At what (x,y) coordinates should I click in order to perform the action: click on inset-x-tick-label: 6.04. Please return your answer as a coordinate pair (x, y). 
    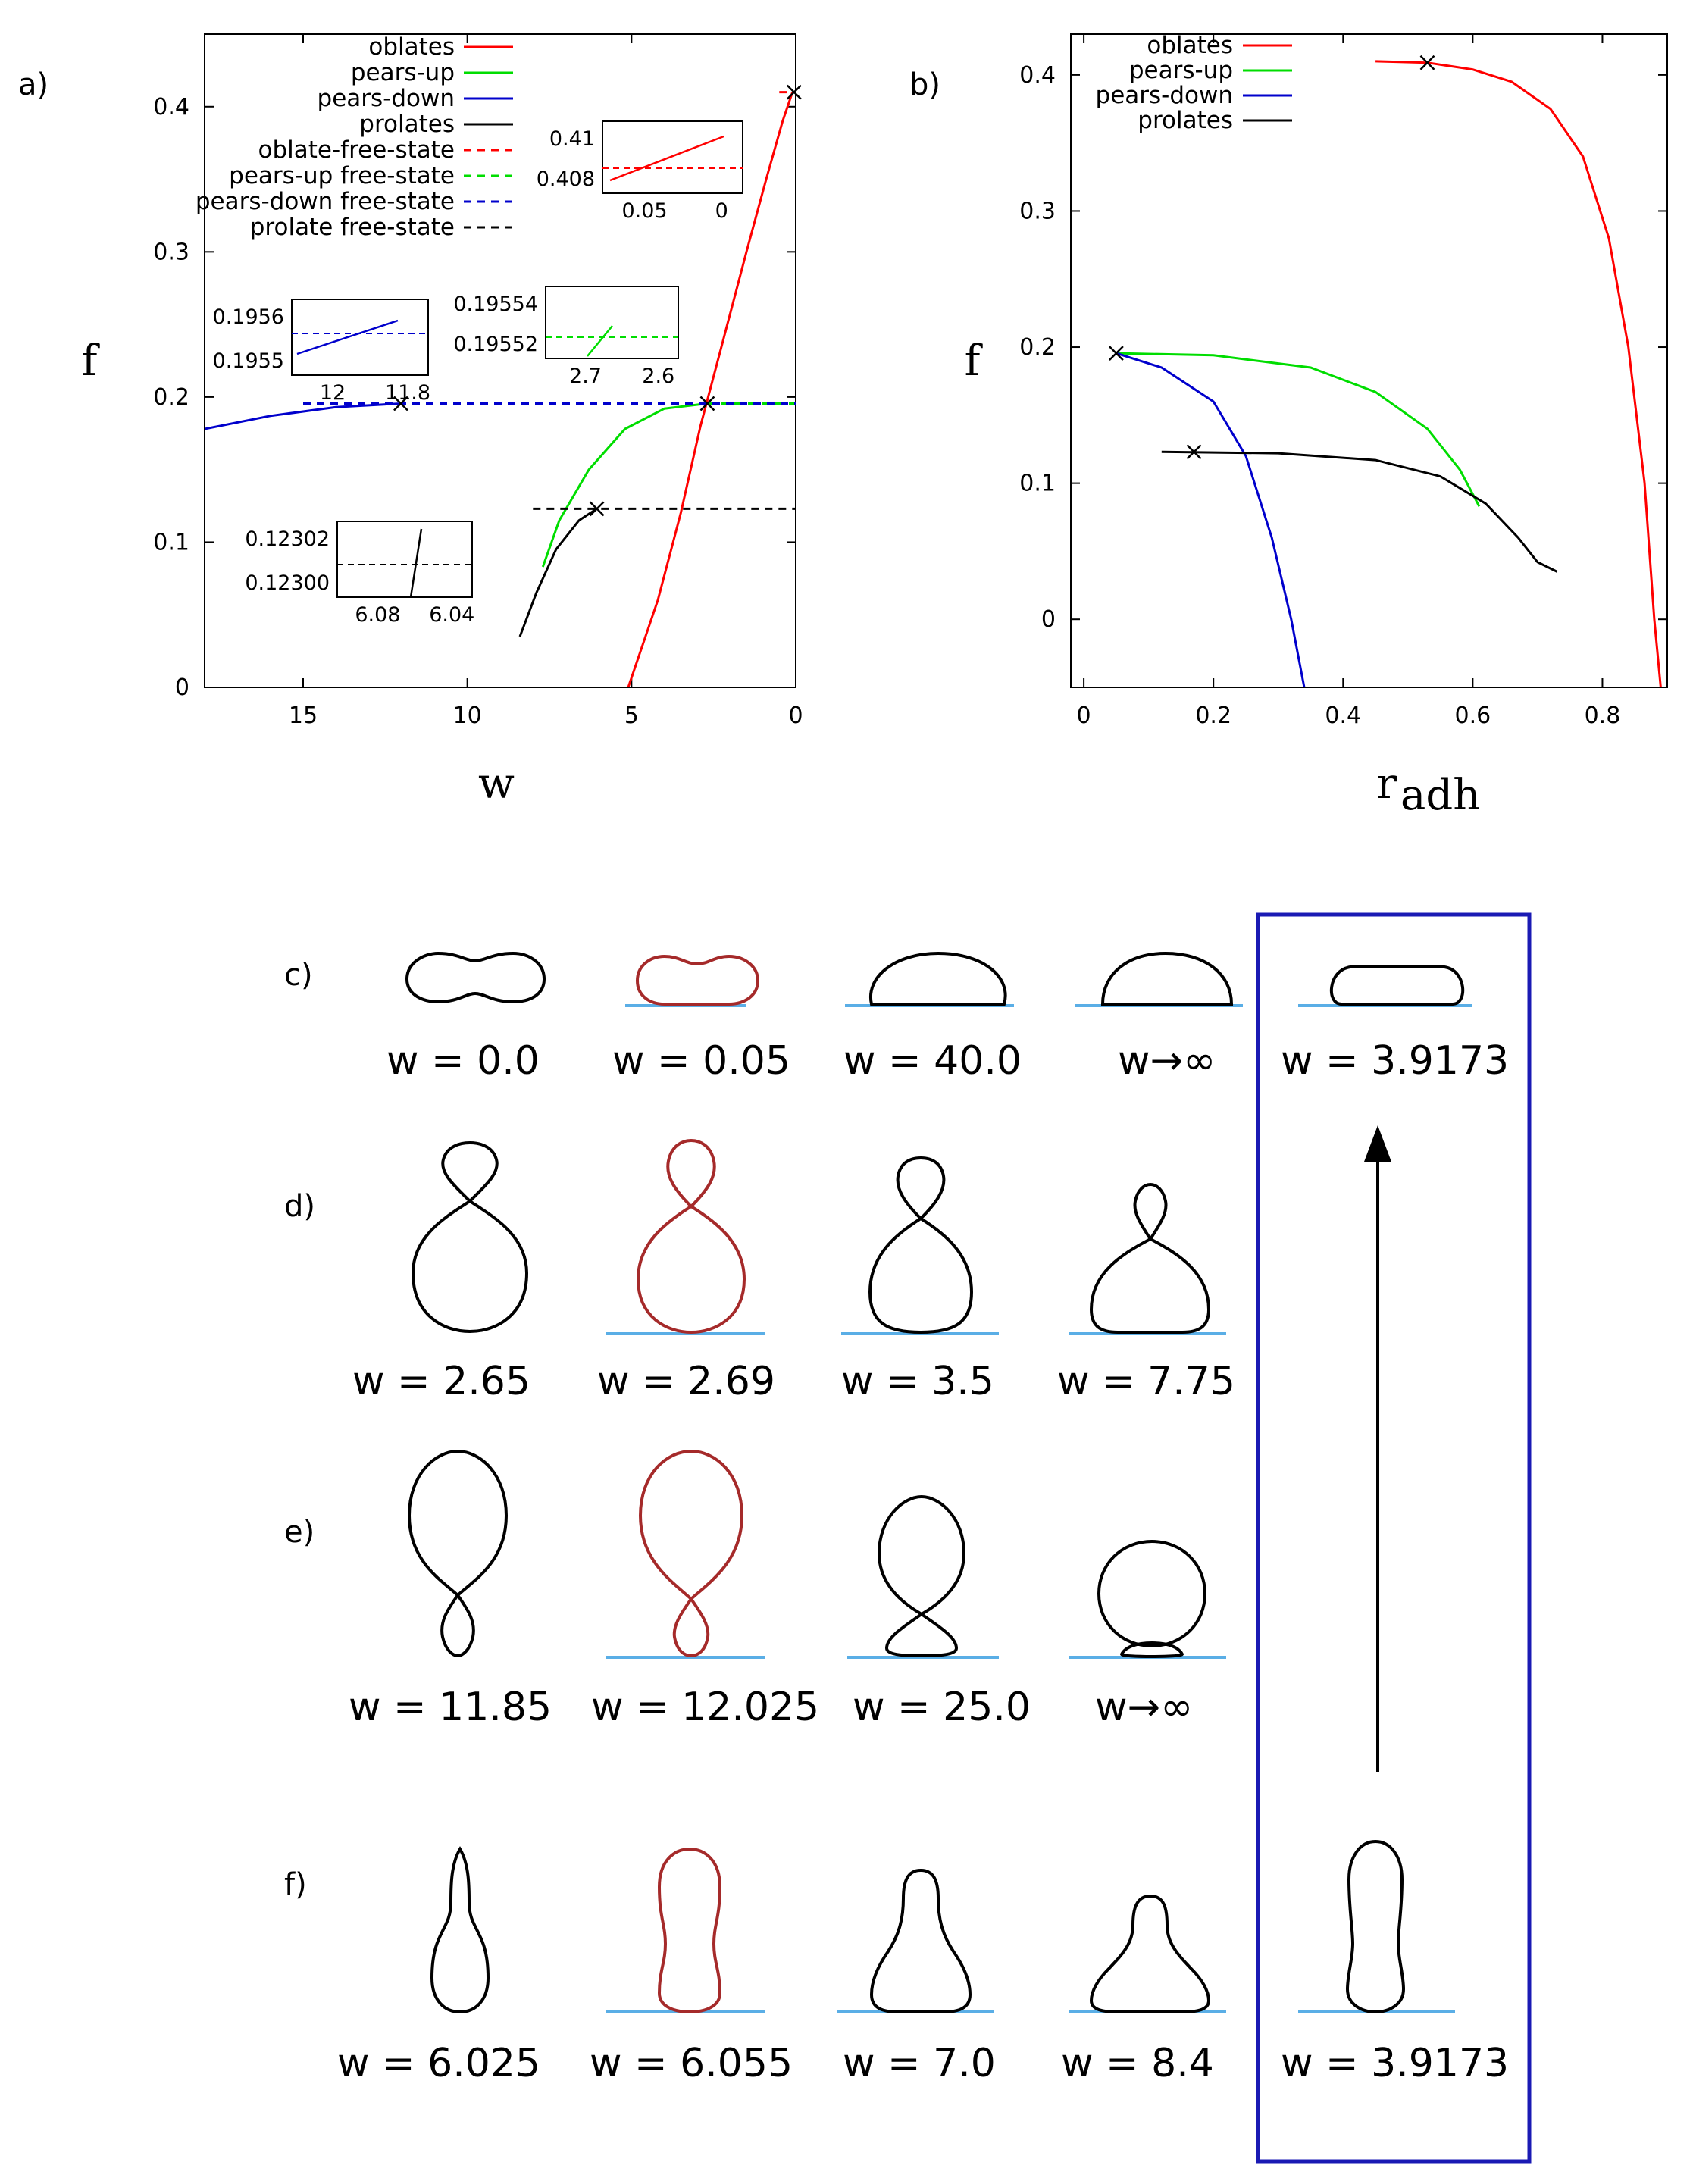
    Looking at the image, I should click on (451, 615).